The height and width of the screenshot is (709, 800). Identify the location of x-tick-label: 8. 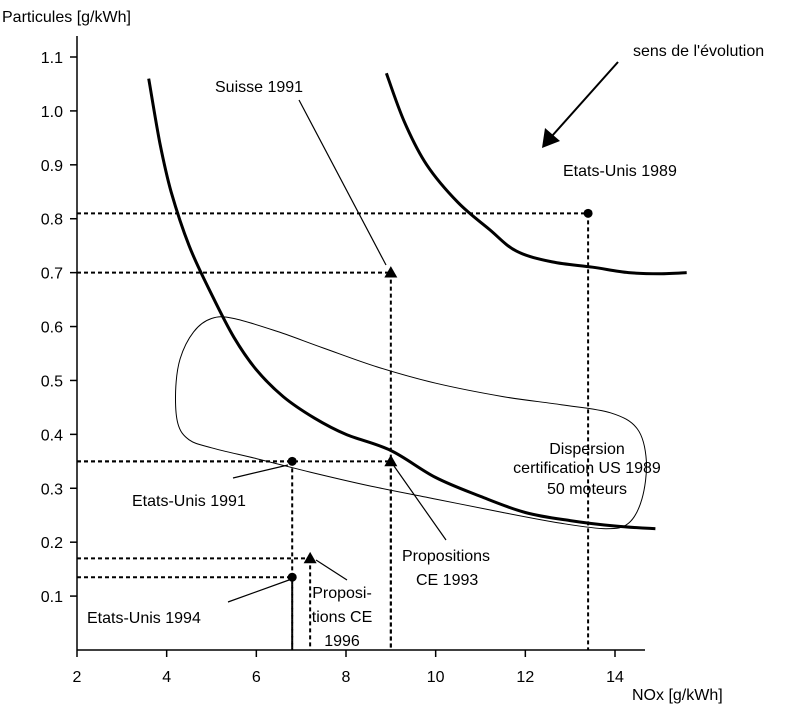
(346, 677).